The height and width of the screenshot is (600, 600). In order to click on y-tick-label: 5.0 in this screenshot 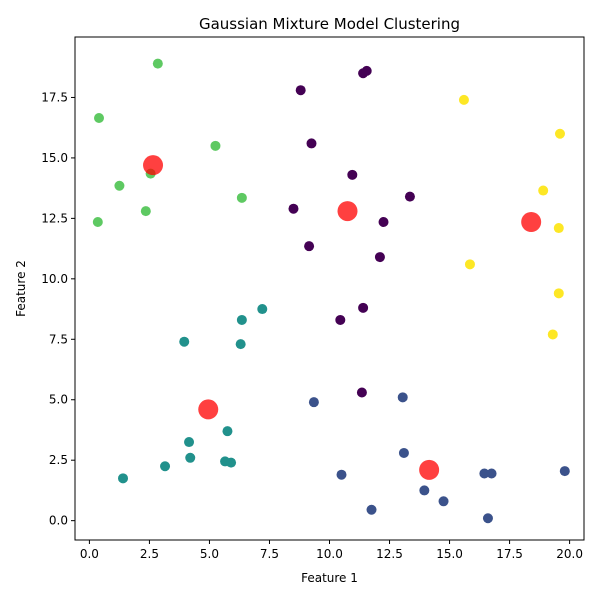, I will do `click(58, 400)`.